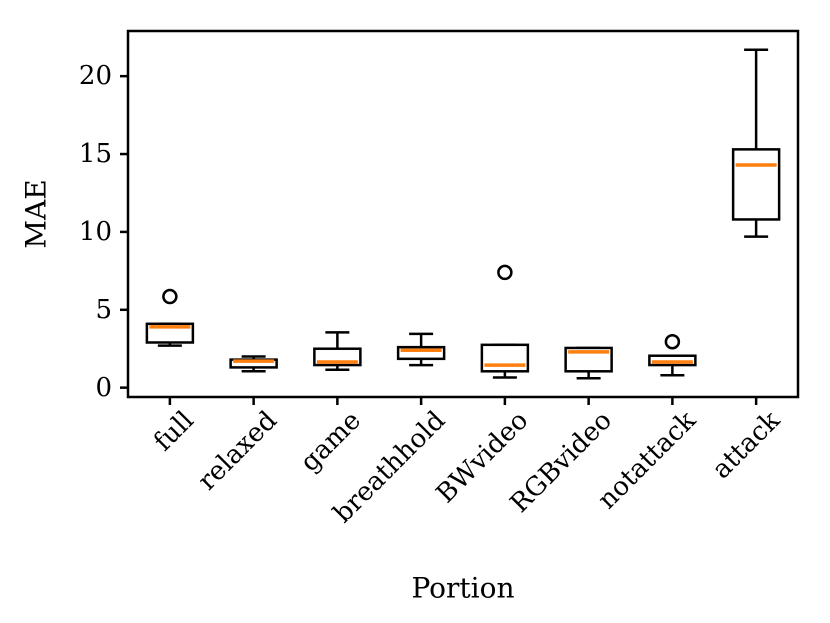 The width and height of the screenshot is (830, 623). Describe the element at coordinates (588, 359) in the screenshot. I see `box-RGBvideo` at that location.